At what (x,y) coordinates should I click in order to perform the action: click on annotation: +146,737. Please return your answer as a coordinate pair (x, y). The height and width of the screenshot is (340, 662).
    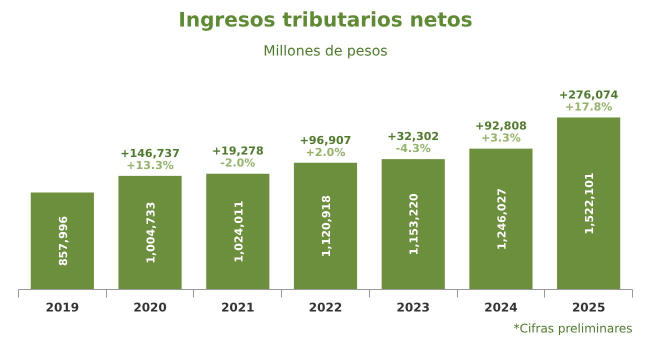
    Looking at the image, I should click on (150, 153).